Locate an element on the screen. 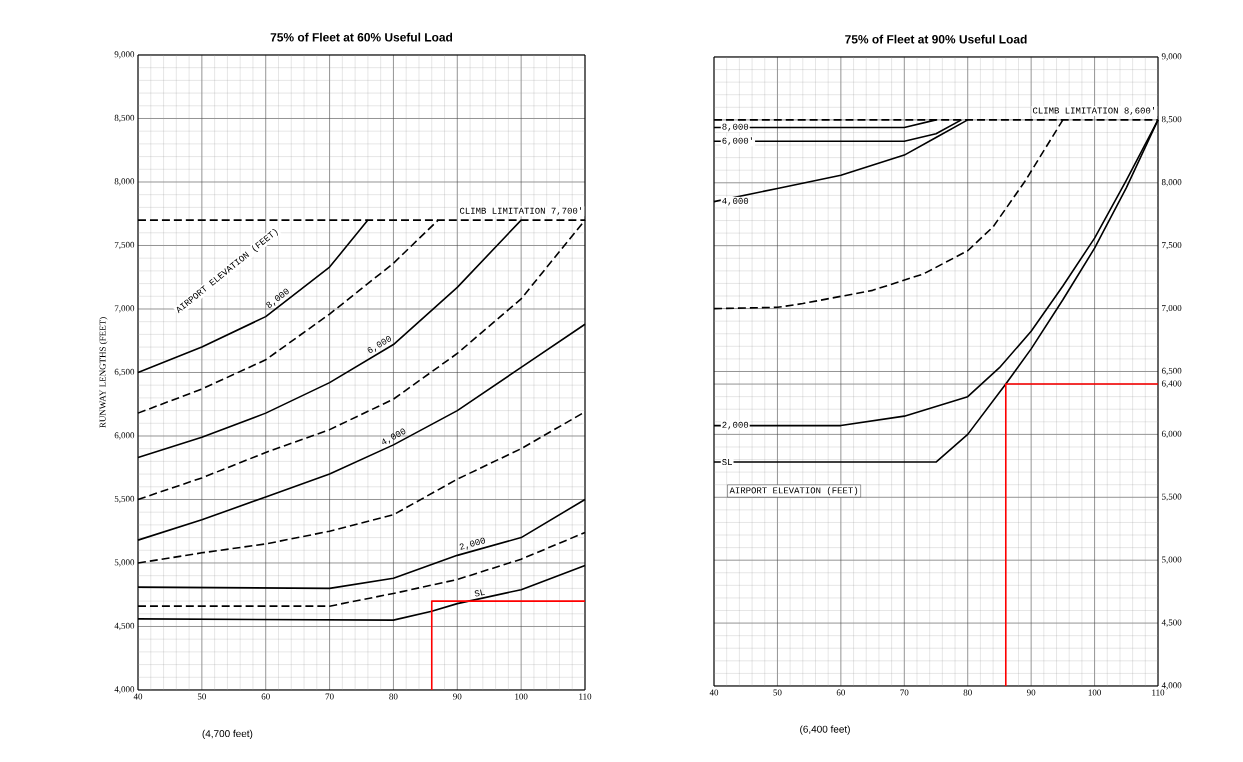  chart-title: 75% of Fleet at 60% Useful Load is located at coordinates (361, 37).